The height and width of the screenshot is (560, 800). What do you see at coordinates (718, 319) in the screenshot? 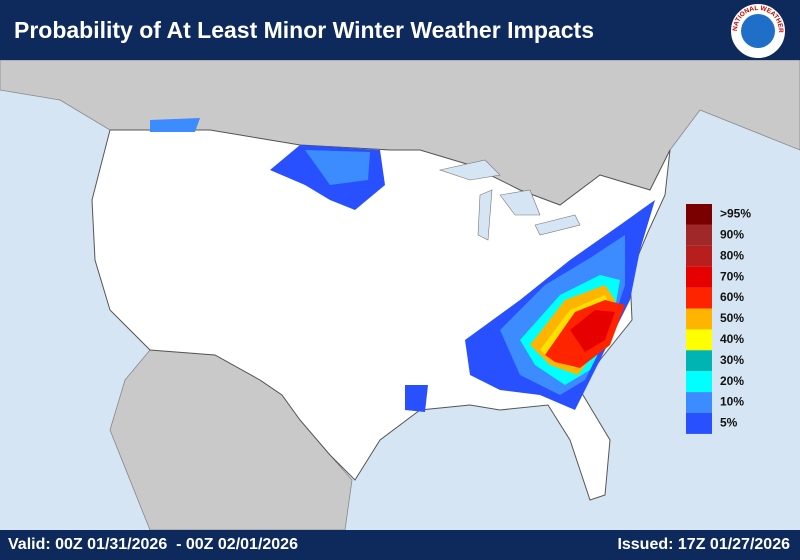
I see `legend: >95% 90% 80% 70% 60% 50% 40% 30% 20% 10% 5%` at bounding box center [718, 319].